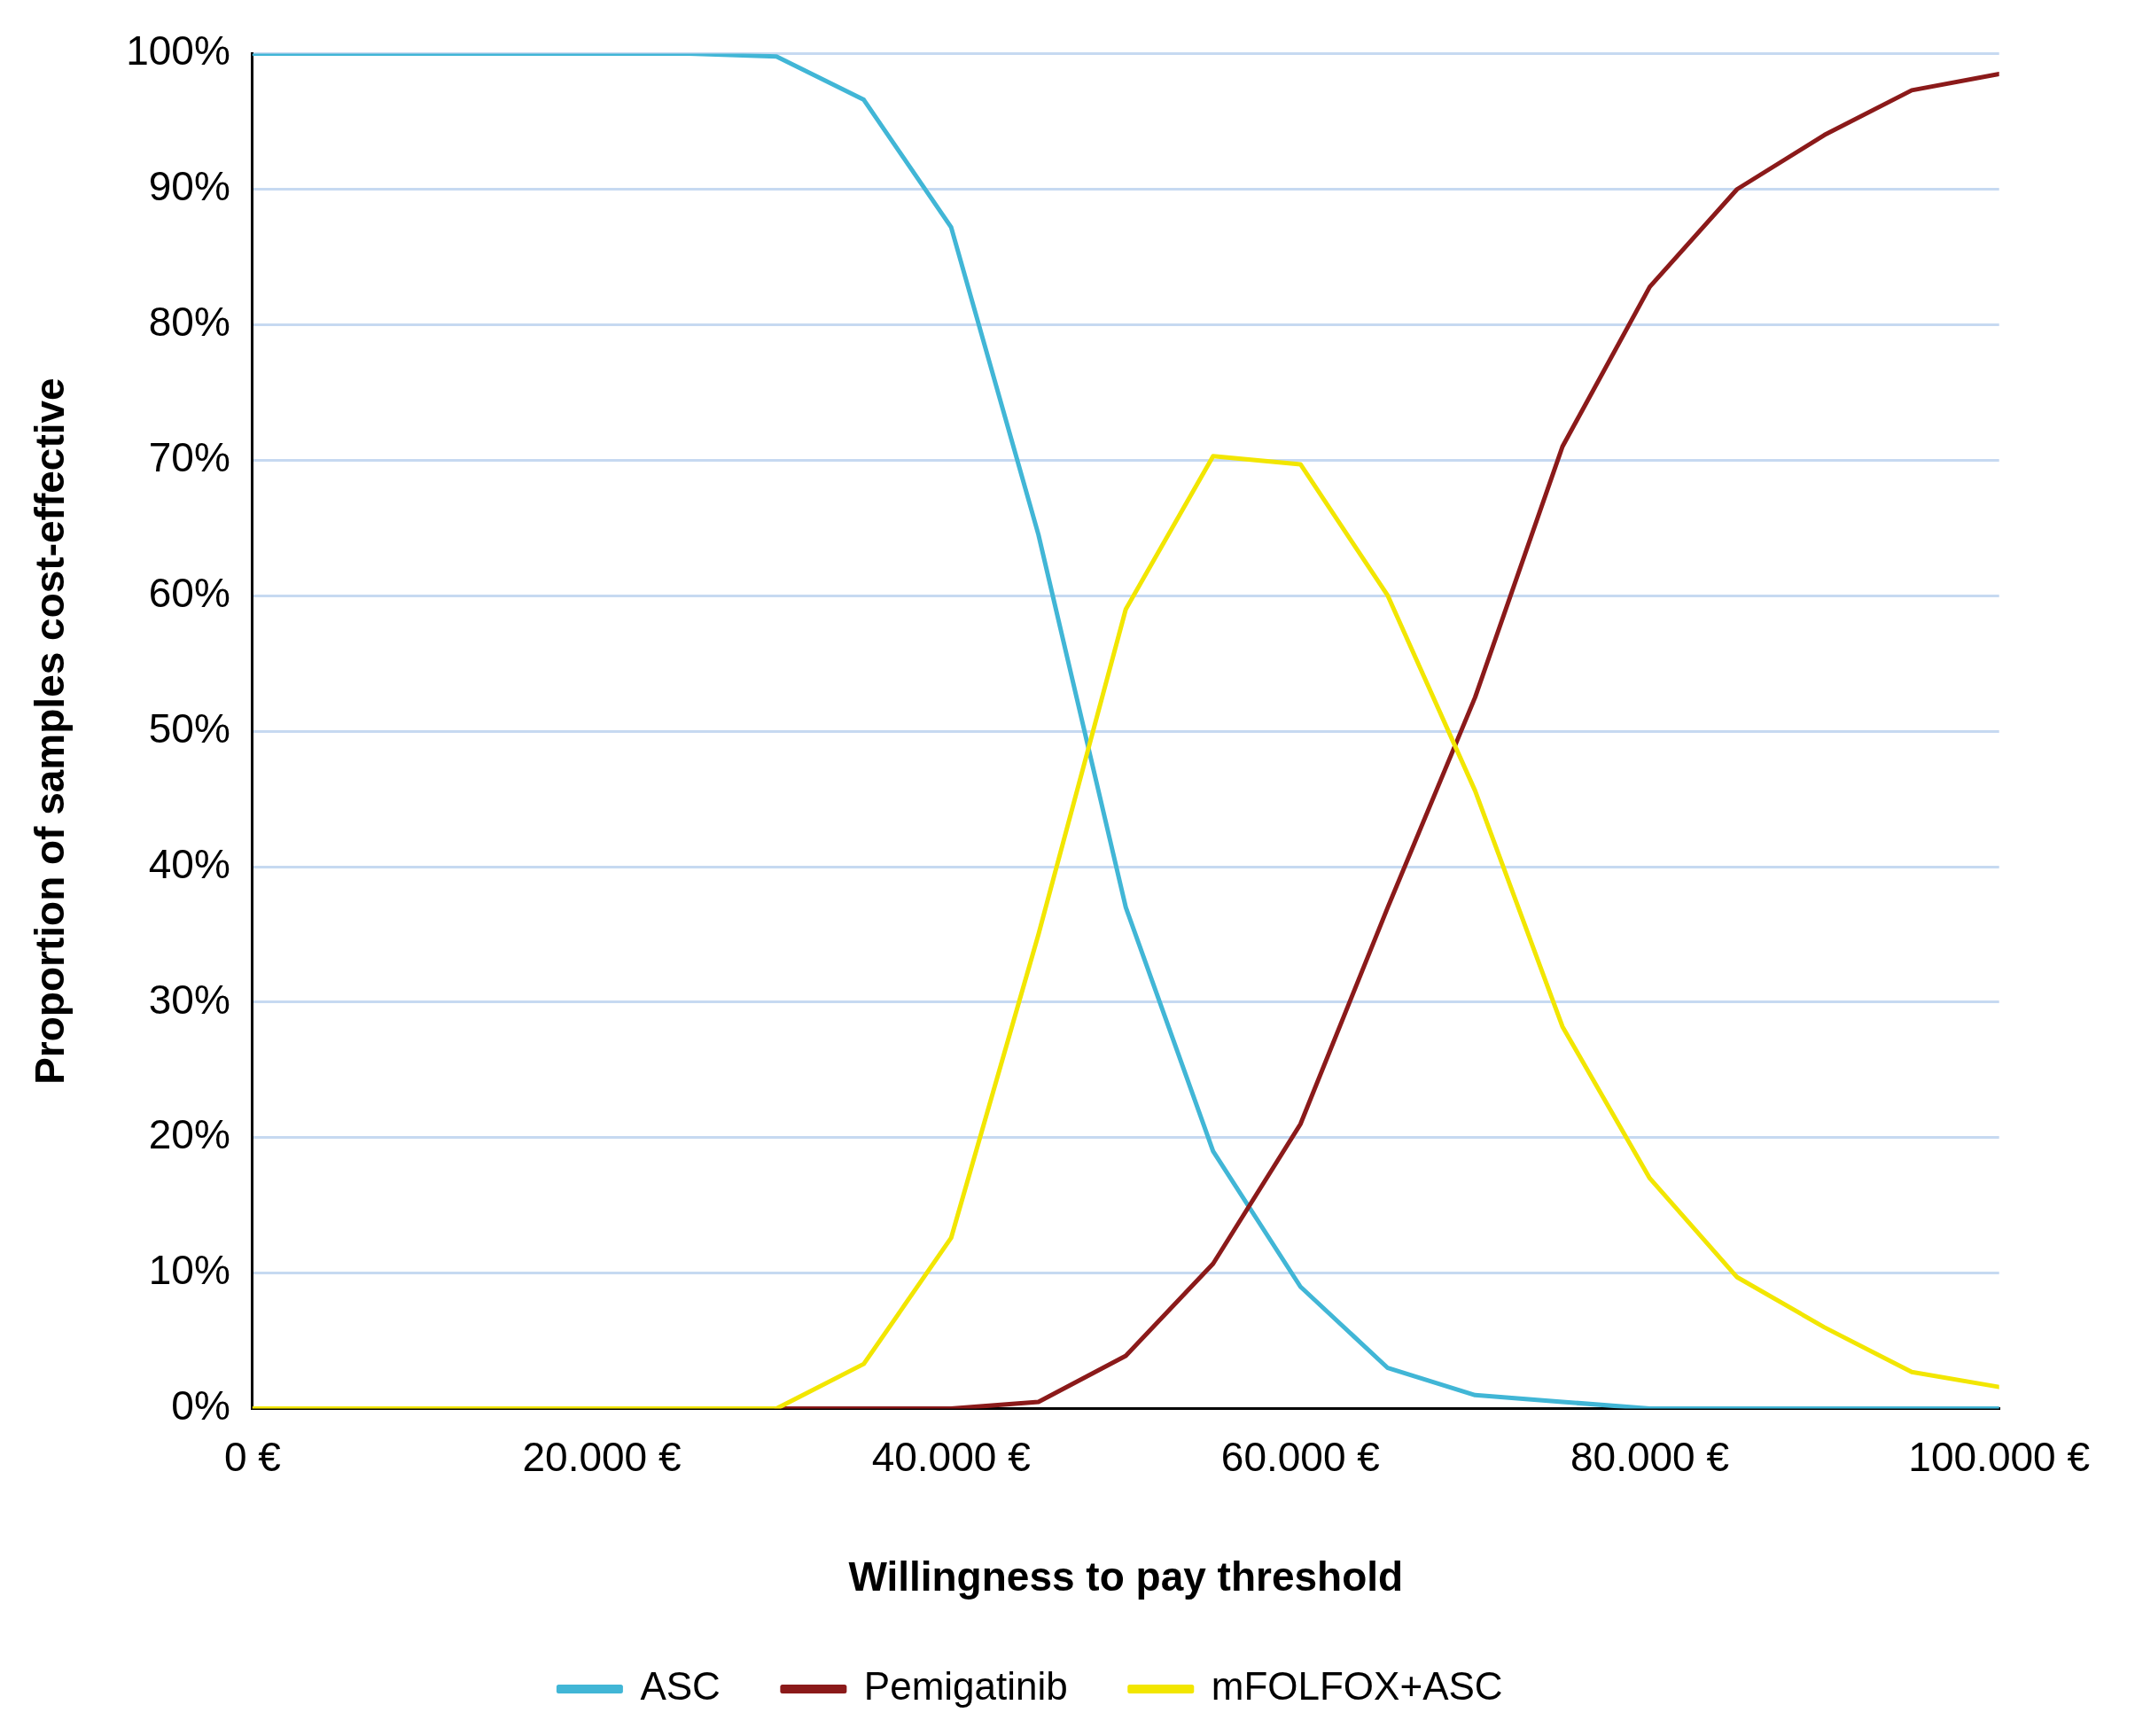 Image resolution: width=2135 pixels, height=1736 pixels. What do you see at coordinates (200, 1405) in the screenshot?
I see `y-tick-label: 0%` at bounding box center [200, 1405].